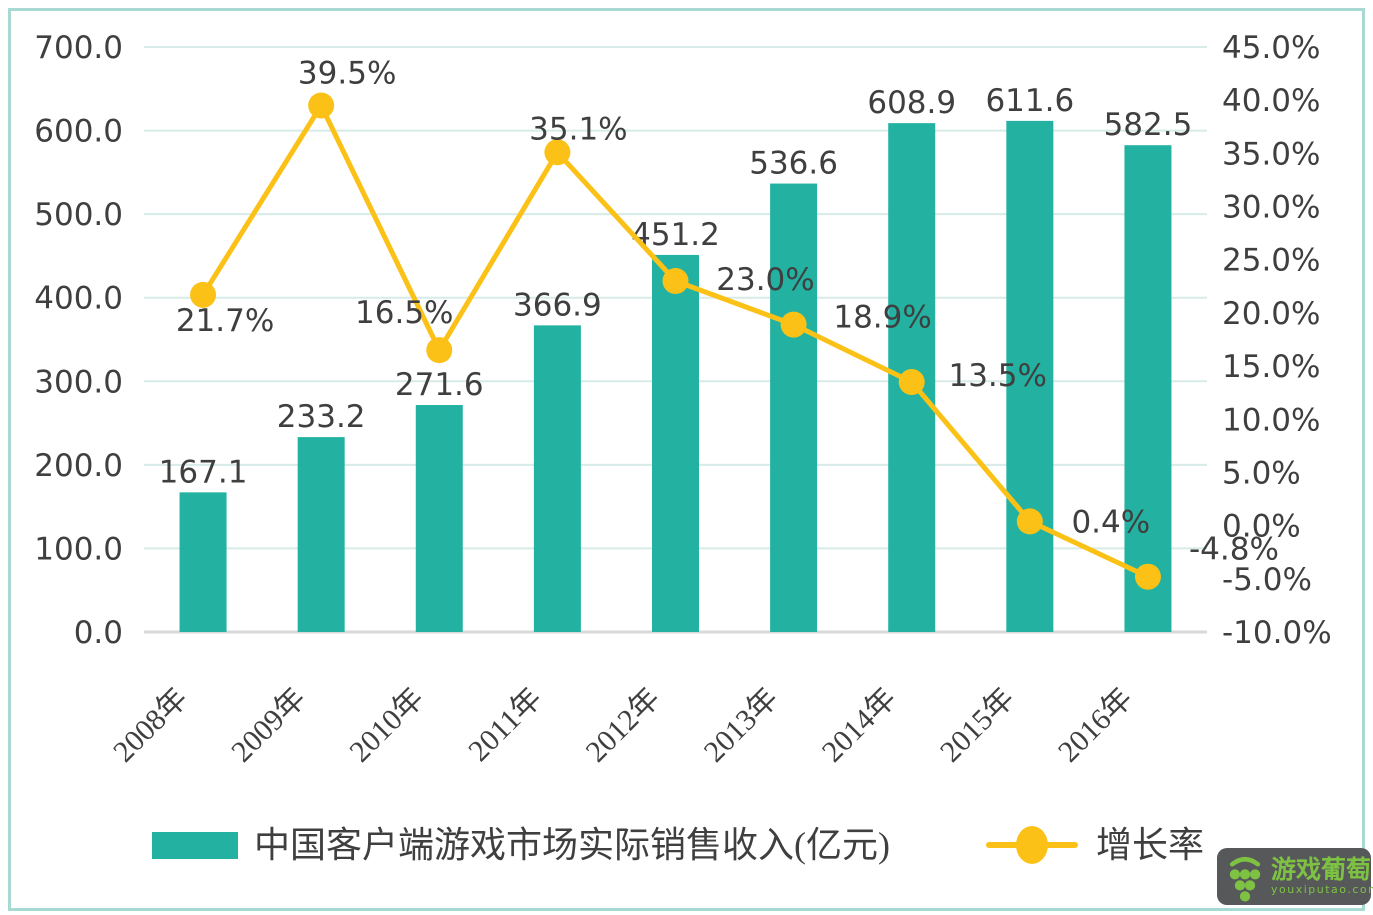 Image resolution: width=1373 pixels, height=915 pixels. Describe the element at coordinates (1234, 550) in the screenshot. I see `line-value-label: -4.8%` at that location.